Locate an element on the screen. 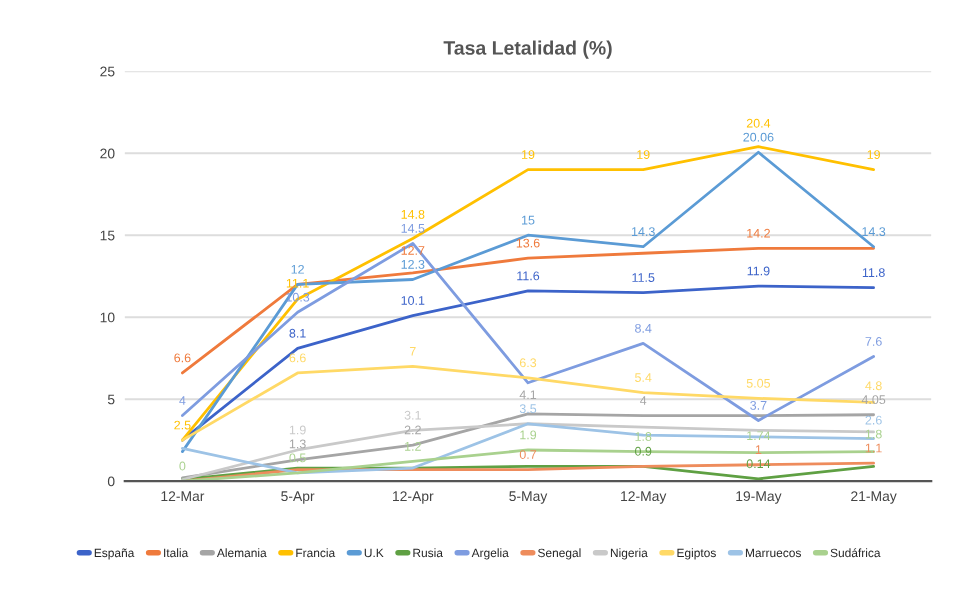 The height and width of the screenshot is (594, 960). chart-title: Tasa Letalidad (%) is located at coordinates (527, 49).